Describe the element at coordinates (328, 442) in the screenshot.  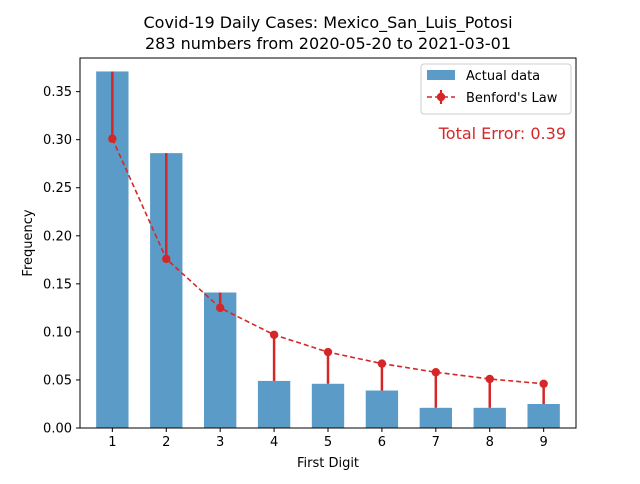
I see `x-tick-label-5: 5` at that location.